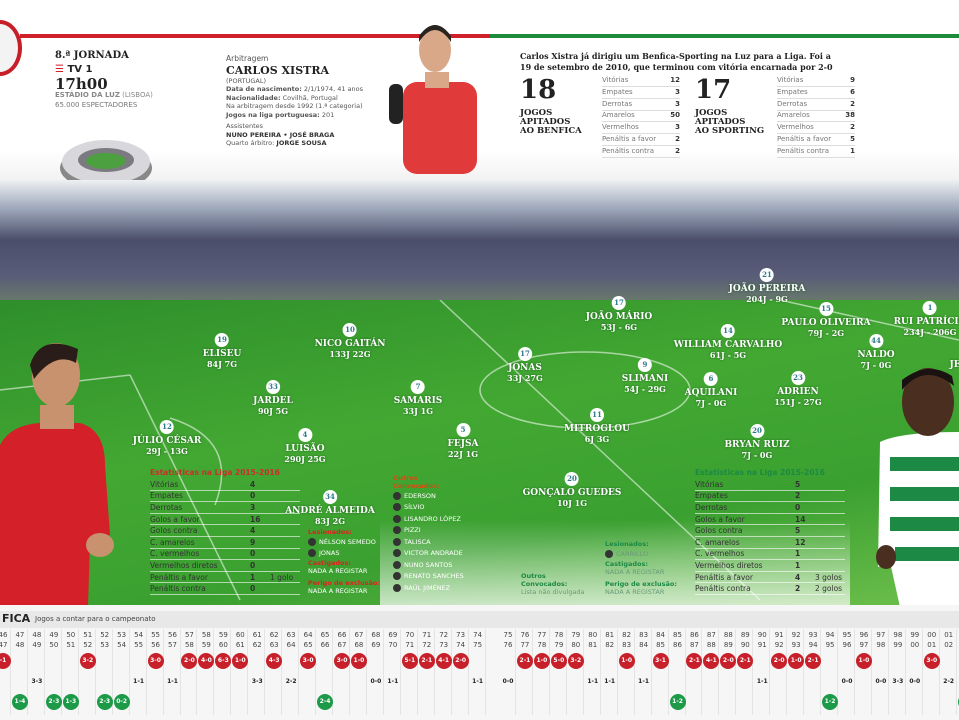  What do you see at coordinates (541, 640) in the screenshot?
I see `season-label: 77 78` at bounding box center [541, 640].